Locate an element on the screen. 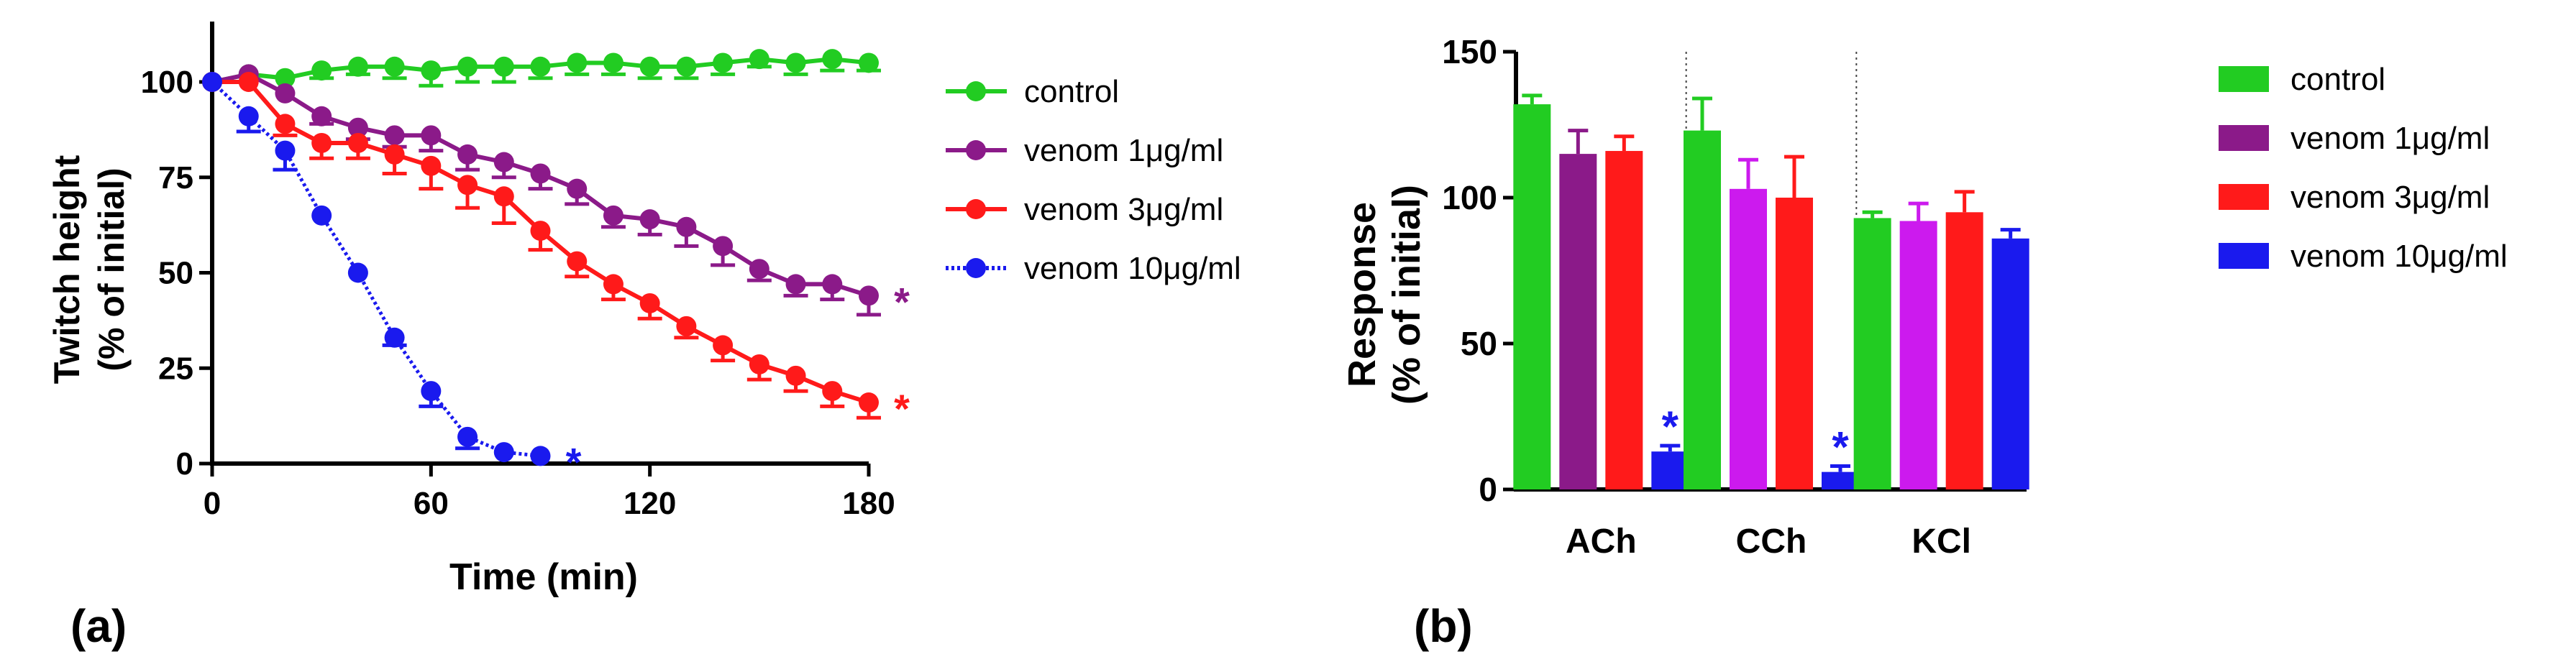 The width and height of the screenshot is (2576, 672). panel-a-y-tick-label: 100 is located at coordinates (167, 82).